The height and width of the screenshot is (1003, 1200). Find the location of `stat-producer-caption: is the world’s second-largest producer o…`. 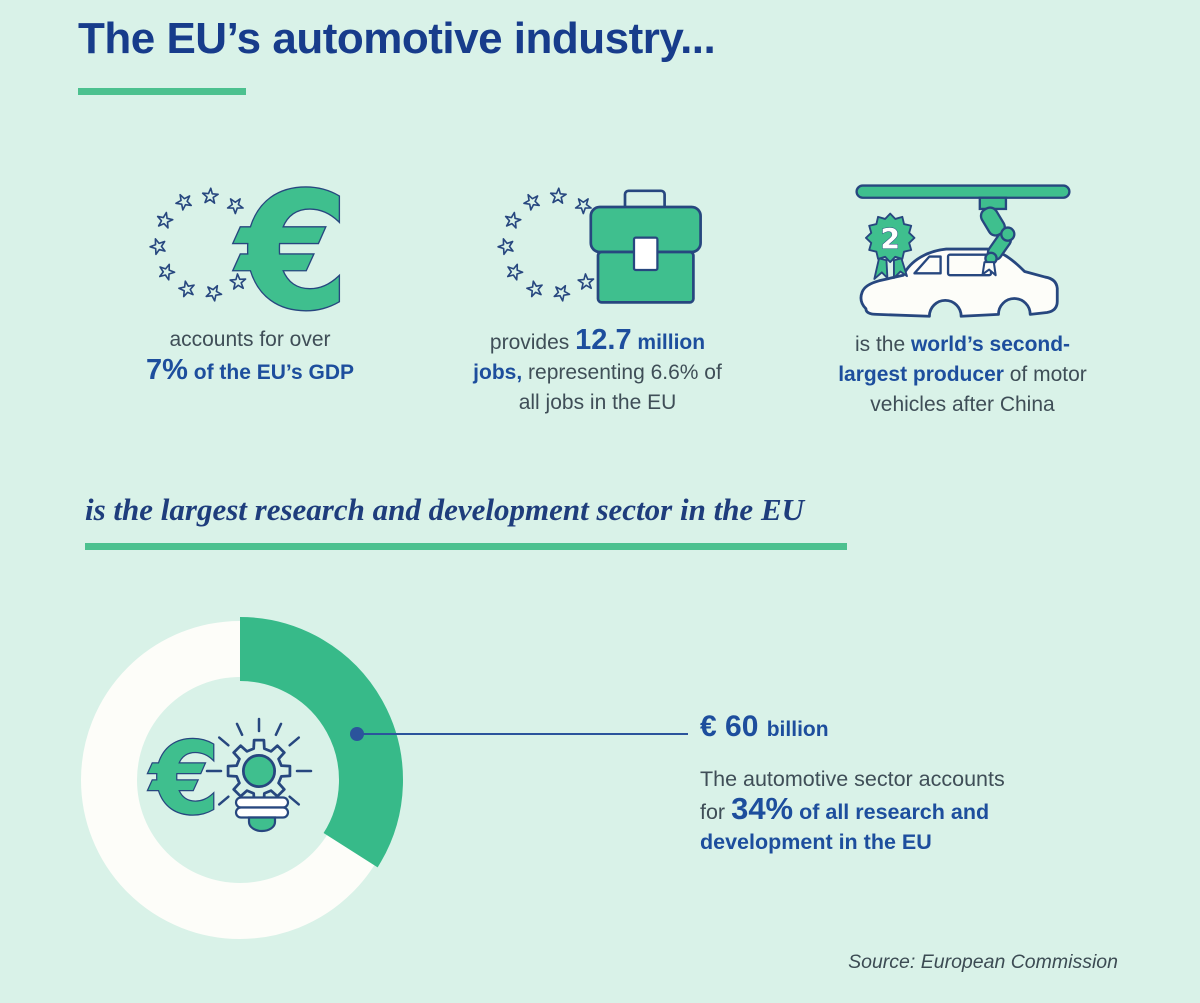

stat-producer-caption: is the world’s second-largest producer o… is located at coordinates (963, 375).